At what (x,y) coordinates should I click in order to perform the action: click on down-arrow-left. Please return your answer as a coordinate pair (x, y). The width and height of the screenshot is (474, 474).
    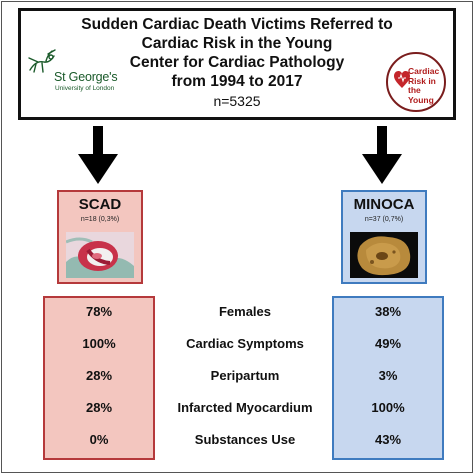
    Looking at the image, I should click on (98, 155).